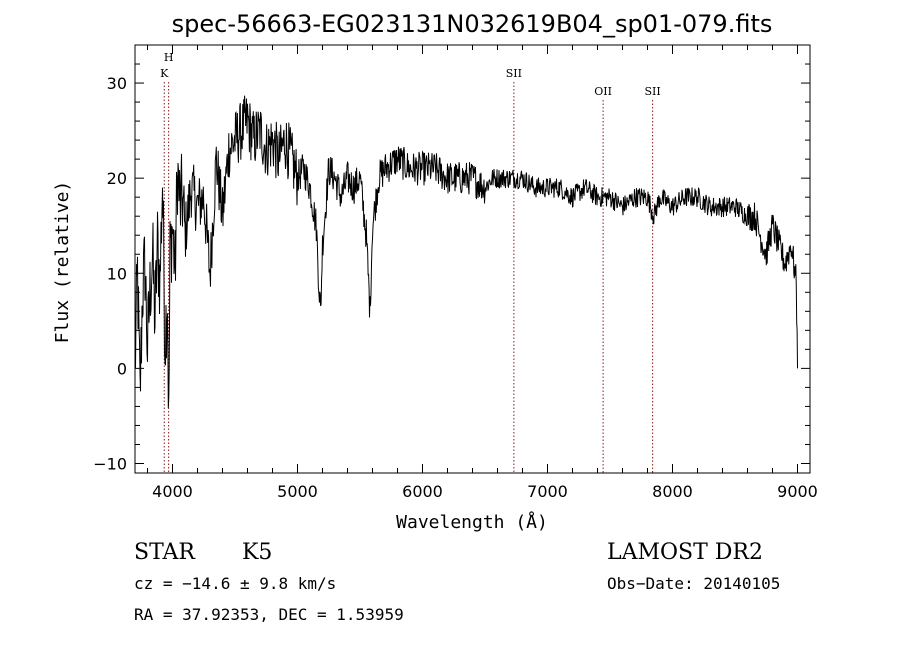 This screenshot has width=900, height=649. Describe the element at coordinates (603, 91) in the screenshot. I see `spectral-line-label: OII` at that location.